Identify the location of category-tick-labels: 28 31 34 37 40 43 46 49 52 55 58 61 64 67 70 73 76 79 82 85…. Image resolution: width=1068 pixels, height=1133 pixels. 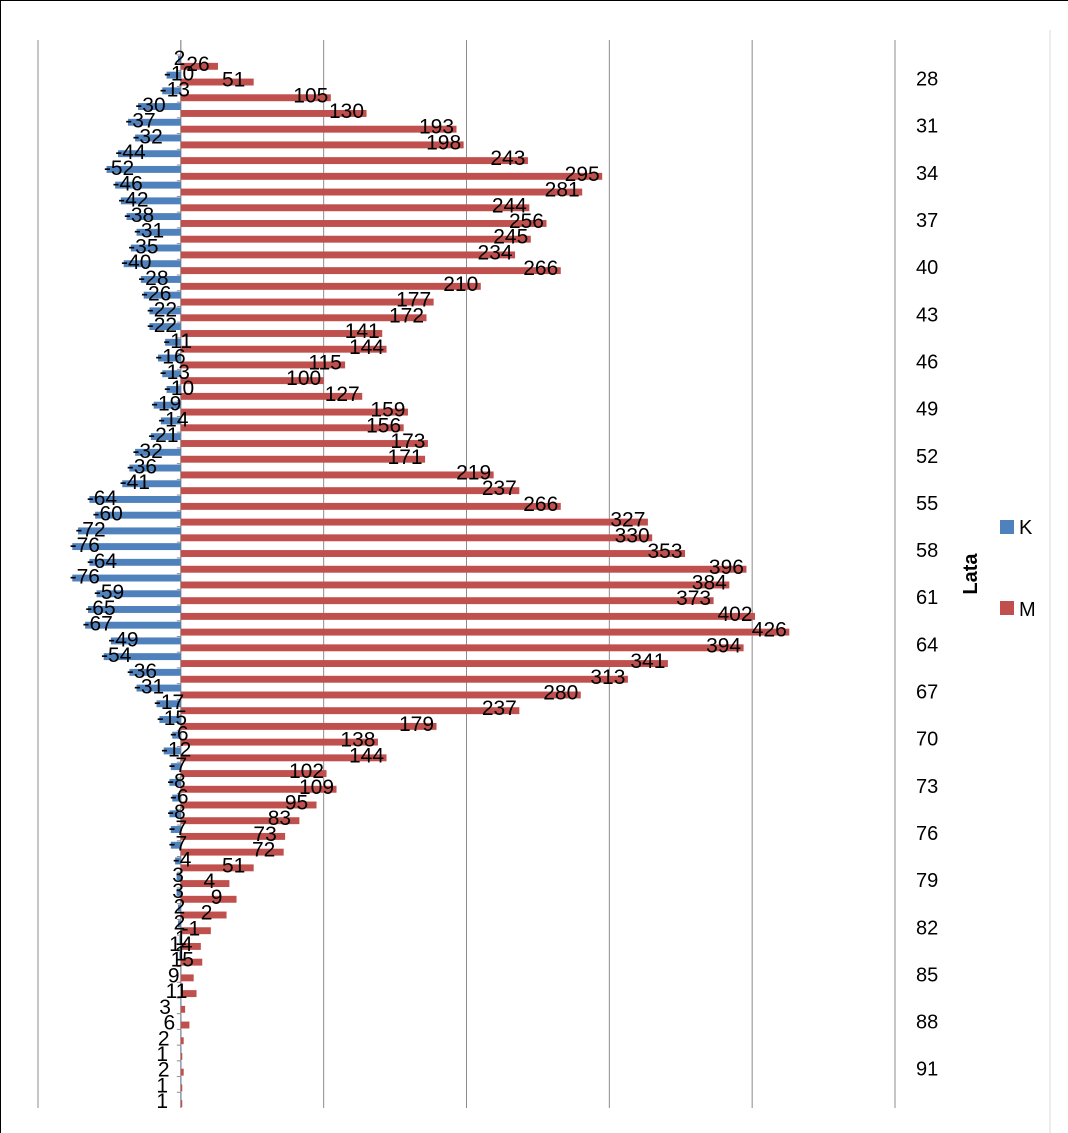
(927, 575).